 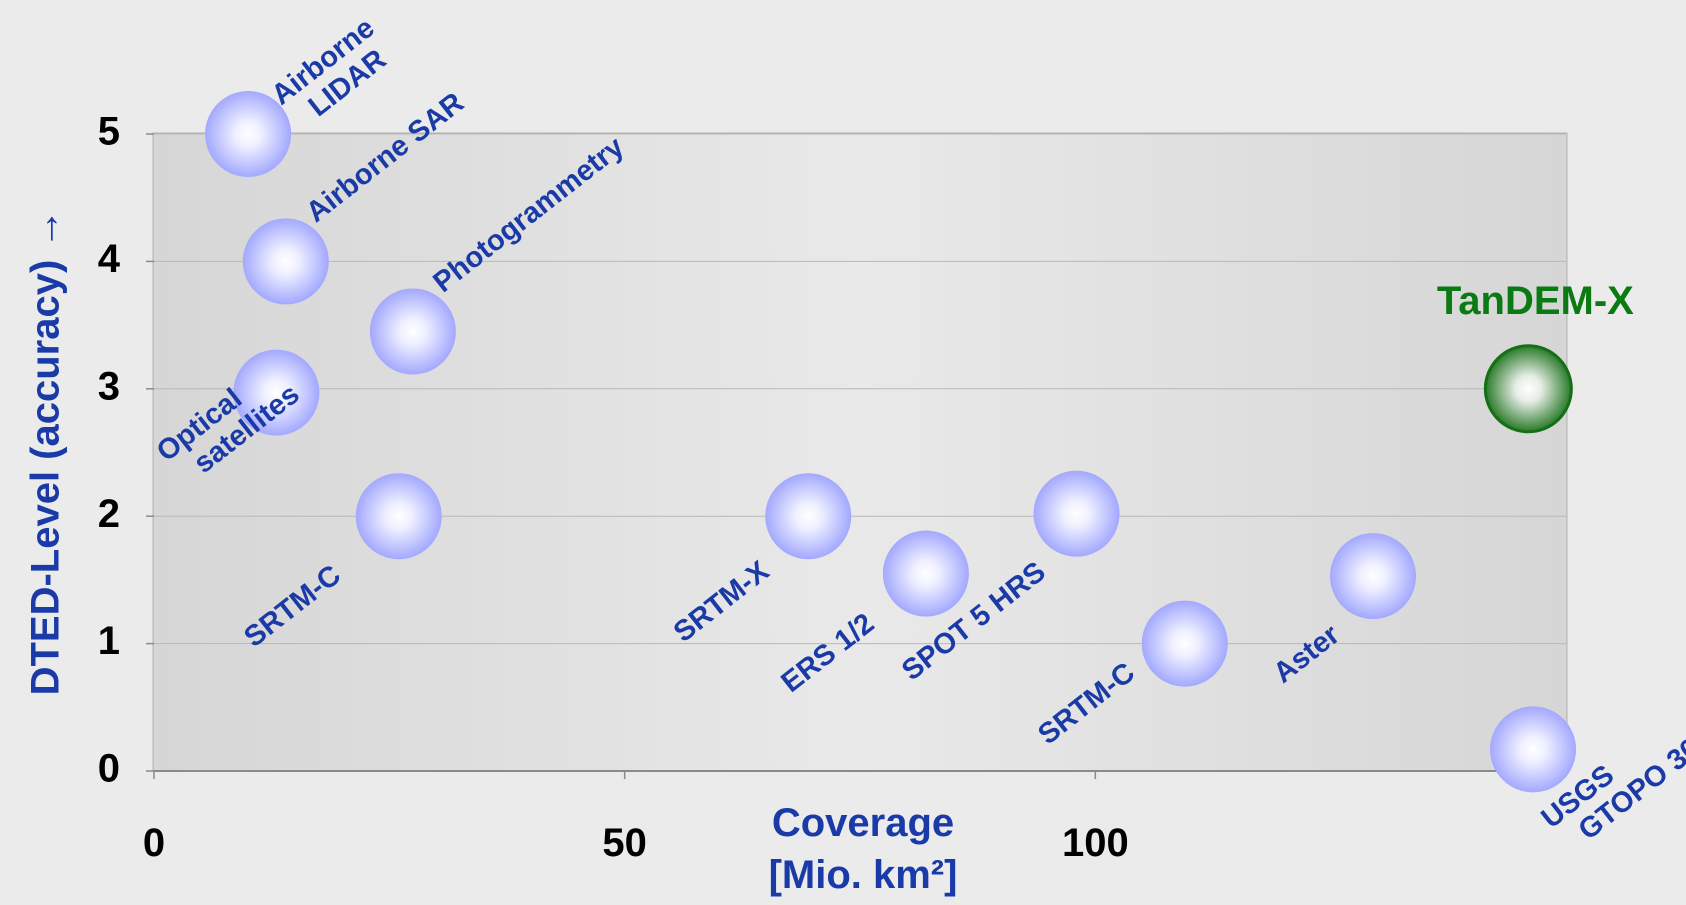 What do you see at coordinates (109, 514) in the screenshot?
I see `y-tick-label-2: 2` at bounding box center [109, 514].